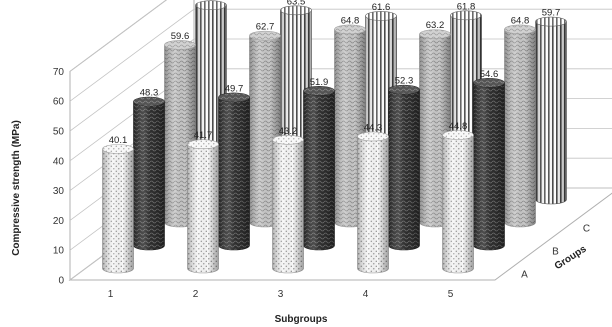 This screenshot has width=612, height=327. Describe the element at coordinates (524, 275) in the screenshot. I see `group-label: A` at that location.